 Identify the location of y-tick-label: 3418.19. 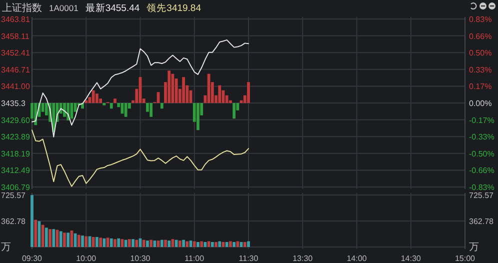
(15, 153).